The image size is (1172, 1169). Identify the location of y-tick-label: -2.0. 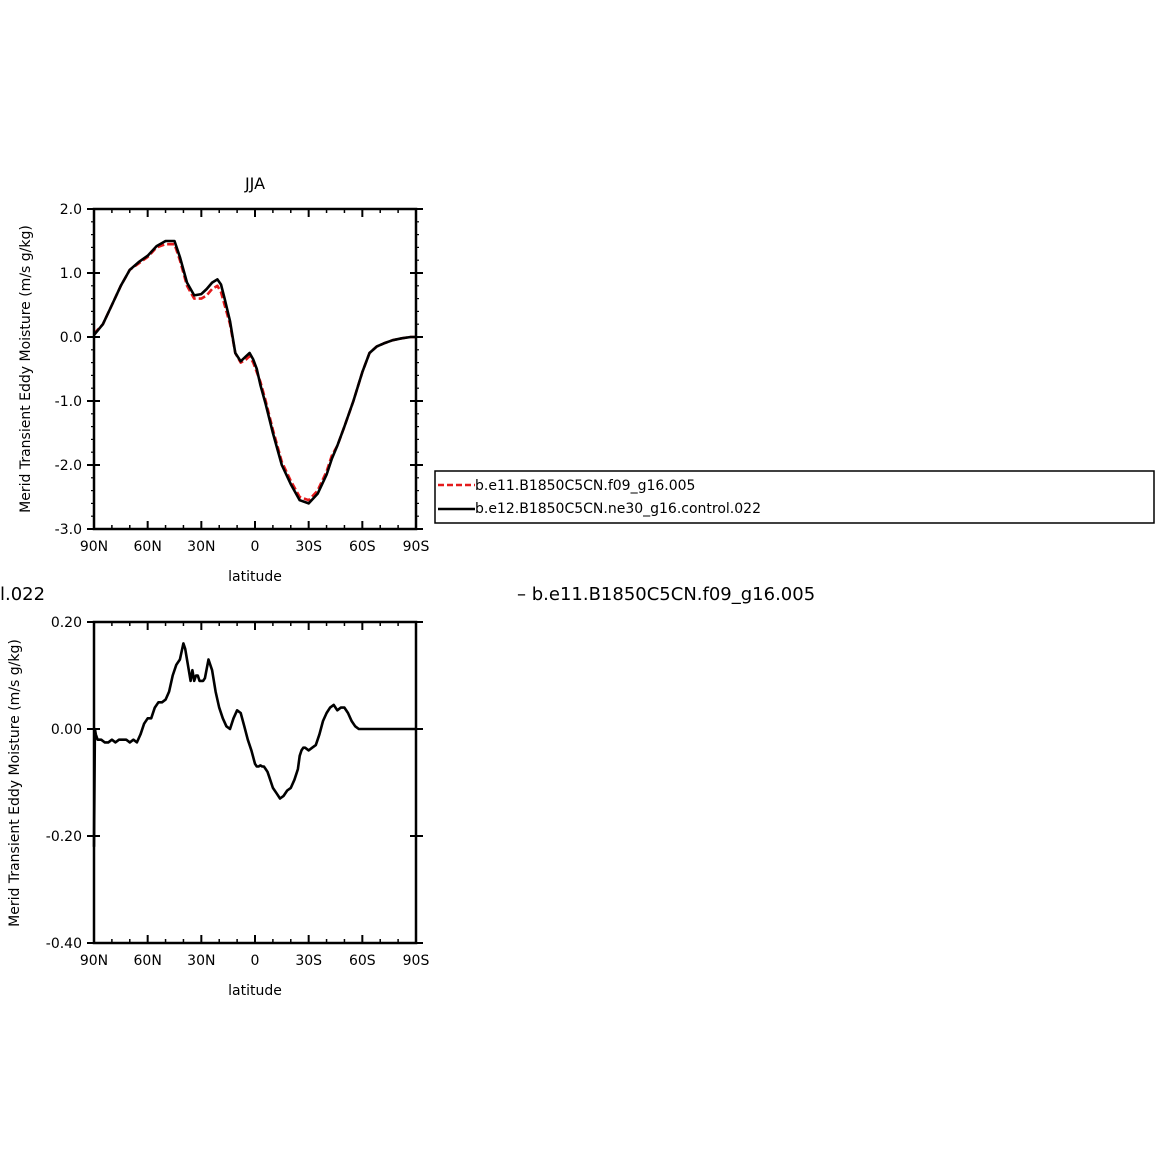
(68, 466).